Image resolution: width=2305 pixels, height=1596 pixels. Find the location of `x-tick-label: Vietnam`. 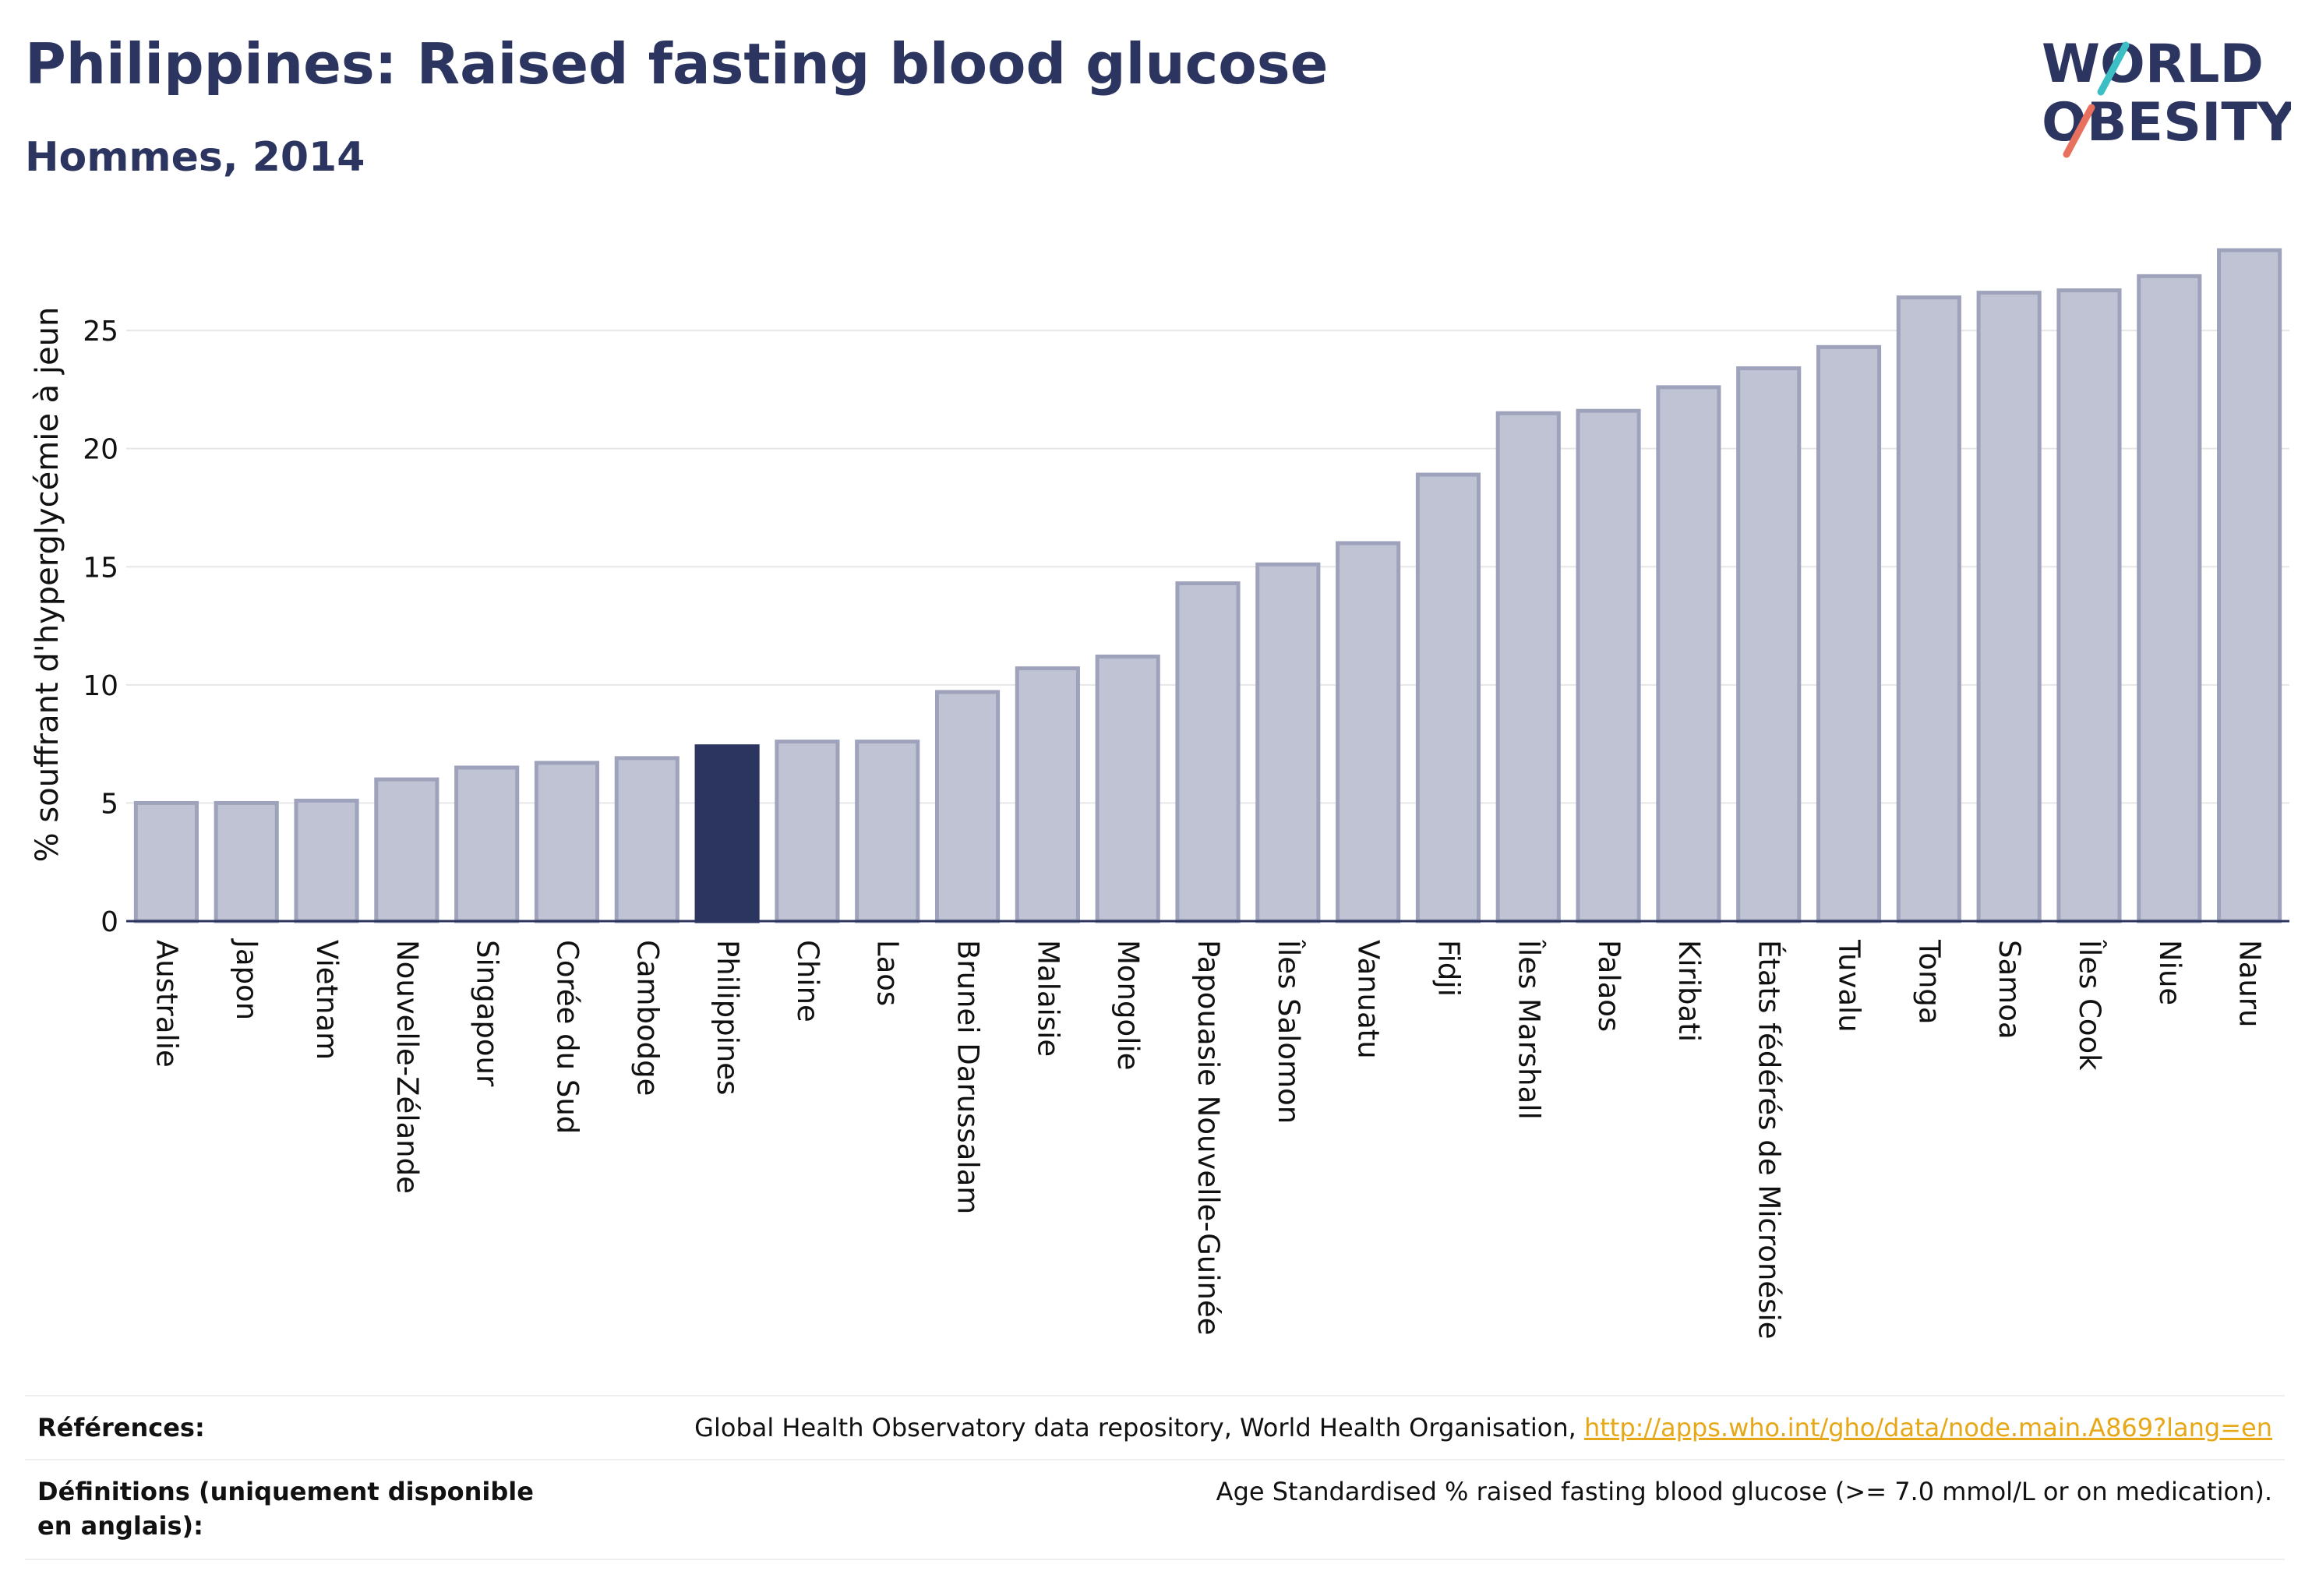

x-tick-label: Vietnam is located at coordinates (327, 1000).